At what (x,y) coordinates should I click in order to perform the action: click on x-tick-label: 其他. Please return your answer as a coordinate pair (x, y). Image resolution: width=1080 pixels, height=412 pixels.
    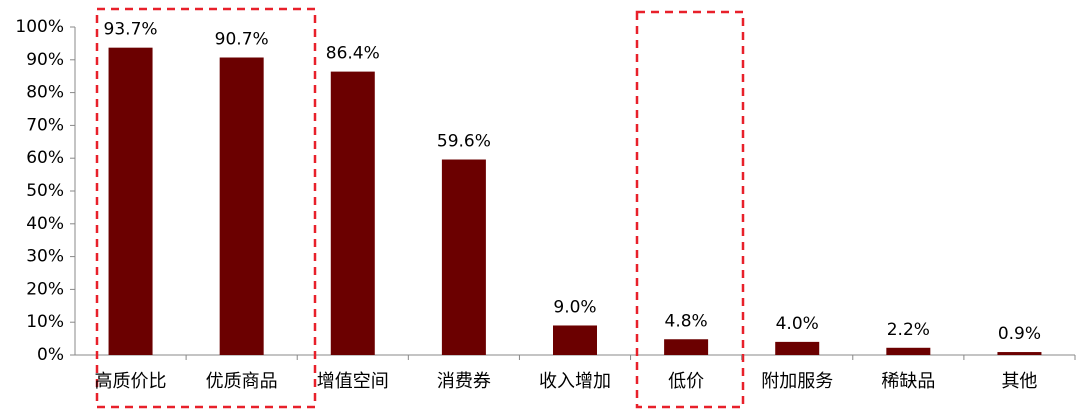
    Looking at the image, I should click on (1019, 381).